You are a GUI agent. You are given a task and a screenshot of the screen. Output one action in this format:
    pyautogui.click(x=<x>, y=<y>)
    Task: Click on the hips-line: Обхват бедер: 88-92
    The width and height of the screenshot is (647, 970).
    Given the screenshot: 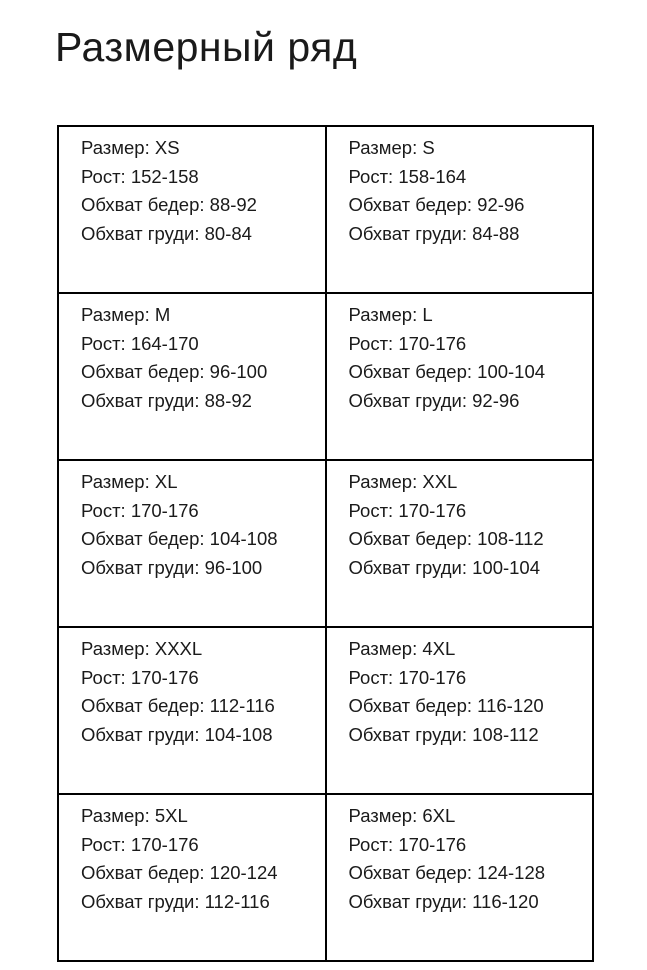 What is the action you would take?
    pyautogui.click(x=169, y=204)
    